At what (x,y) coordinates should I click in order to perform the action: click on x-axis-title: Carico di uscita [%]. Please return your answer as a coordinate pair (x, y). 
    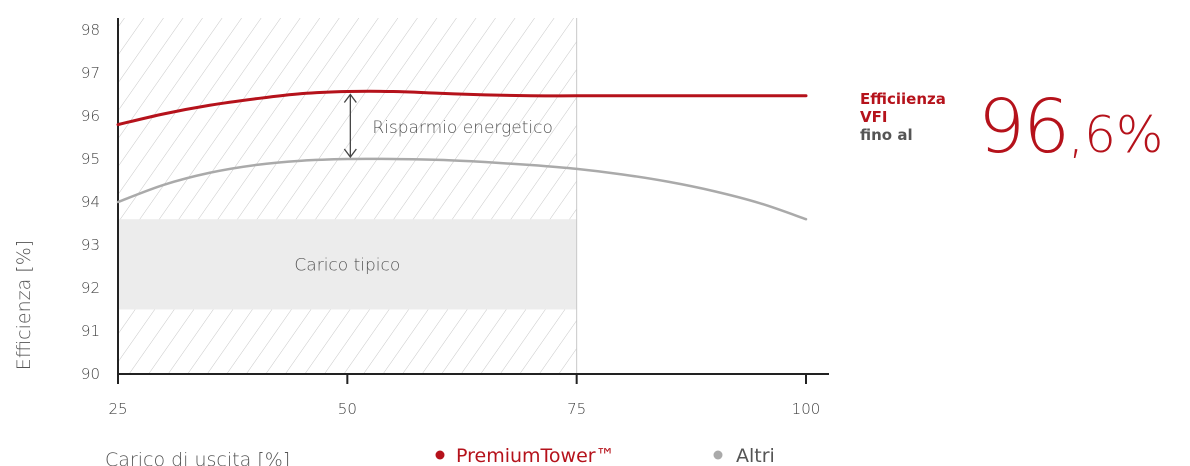
    Looking at the image, I should click on (197, 457).